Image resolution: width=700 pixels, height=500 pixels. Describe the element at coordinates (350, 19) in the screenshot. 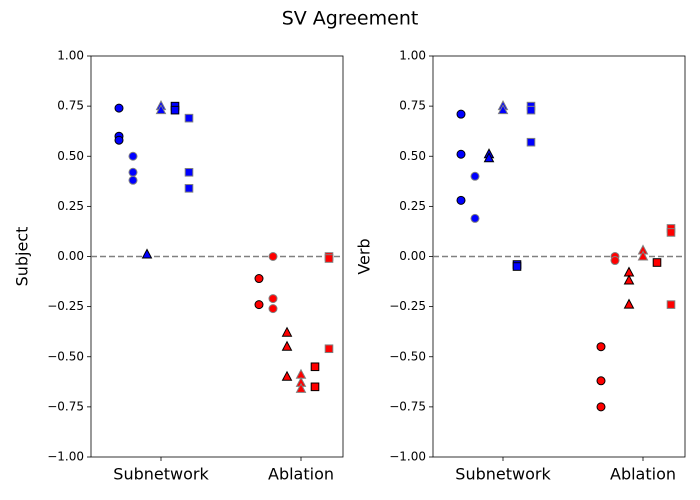

I see `figure-title: SV Agreement` at that location.